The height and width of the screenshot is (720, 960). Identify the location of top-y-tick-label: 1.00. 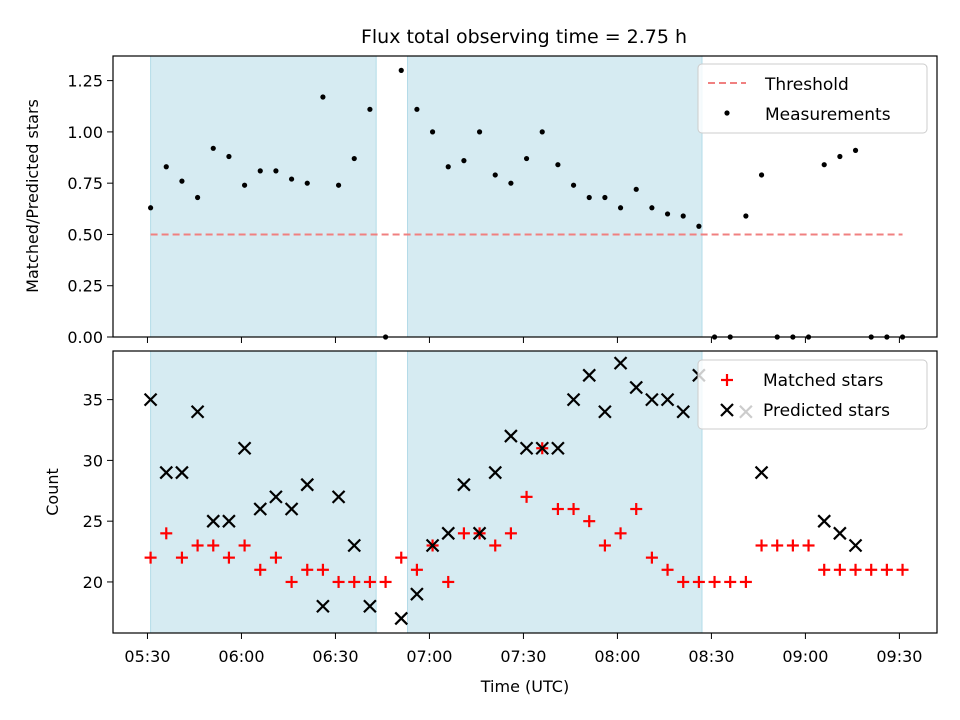
(85, 132).